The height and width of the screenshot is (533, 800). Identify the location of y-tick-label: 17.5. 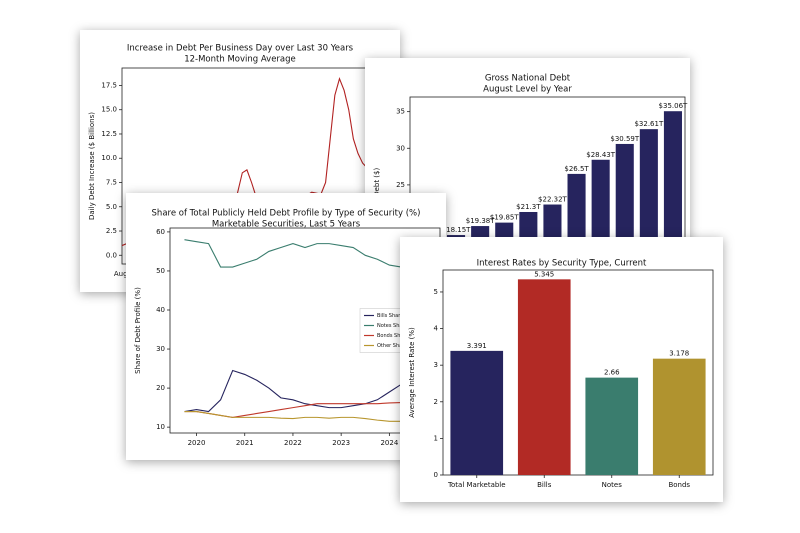
(109, 85).